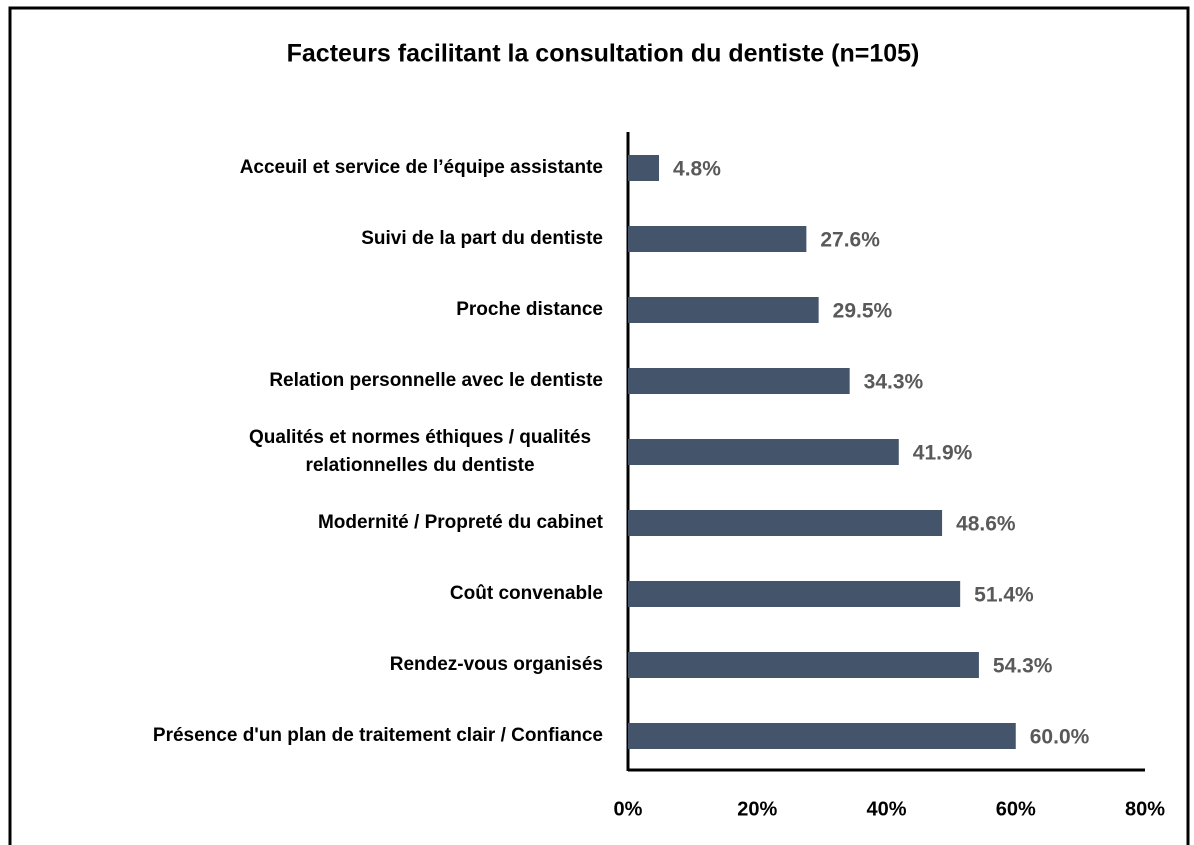  What do you see at coordinates (863, 311) in the screenshot?
I see `data-label: 29.5%` at bounding box center [863, 311].